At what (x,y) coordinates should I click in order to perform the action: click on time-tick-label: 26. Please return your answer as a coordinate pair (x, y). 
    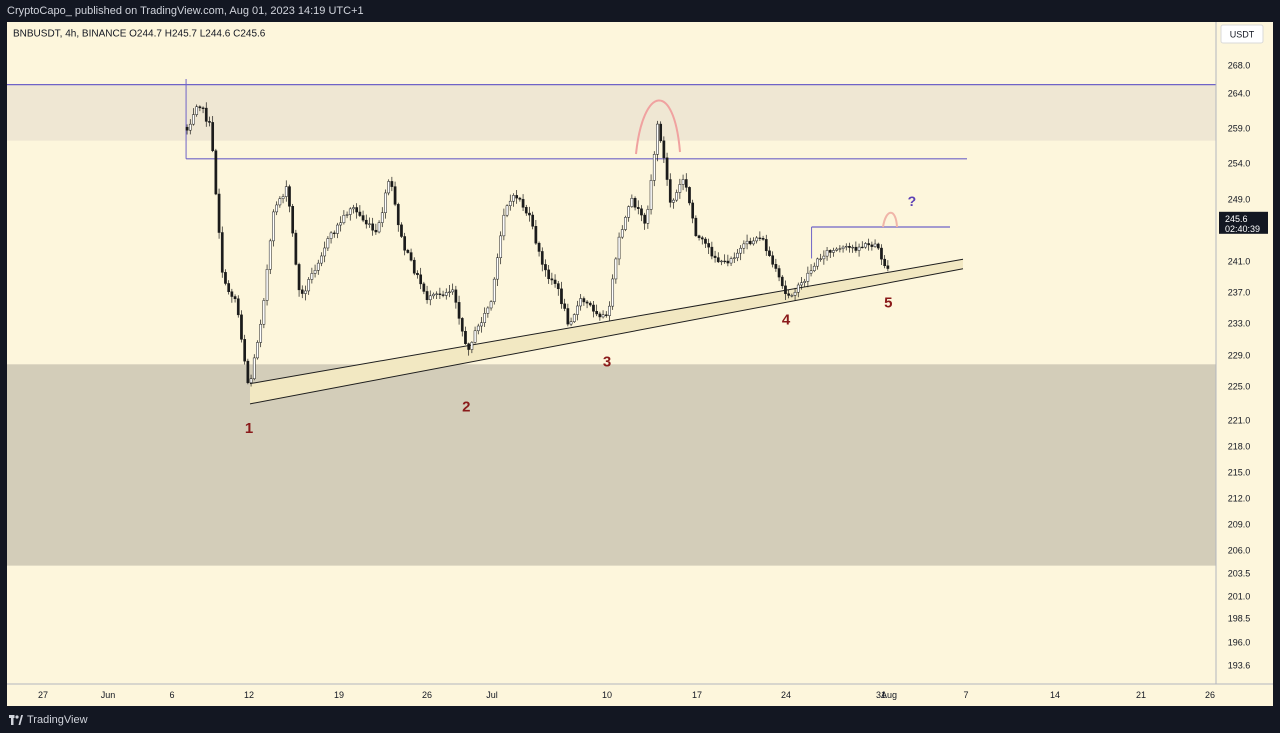
    Looking at the image, I should click on (1210, 695).